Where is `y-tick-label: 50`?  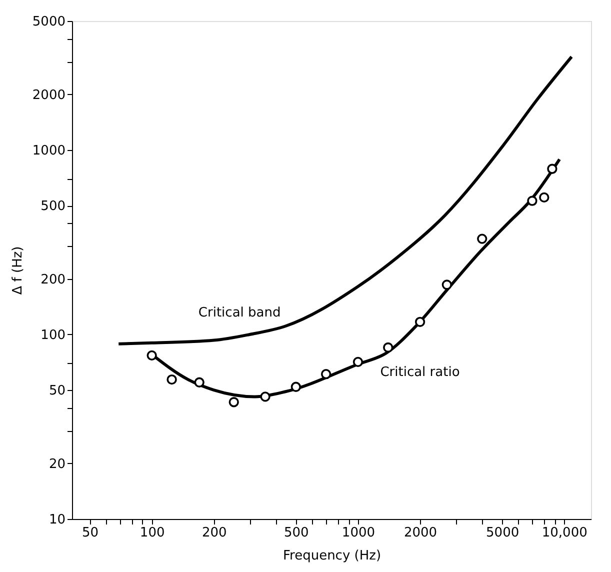
y-tick-label: 50 is located at coordinates (57, 391).